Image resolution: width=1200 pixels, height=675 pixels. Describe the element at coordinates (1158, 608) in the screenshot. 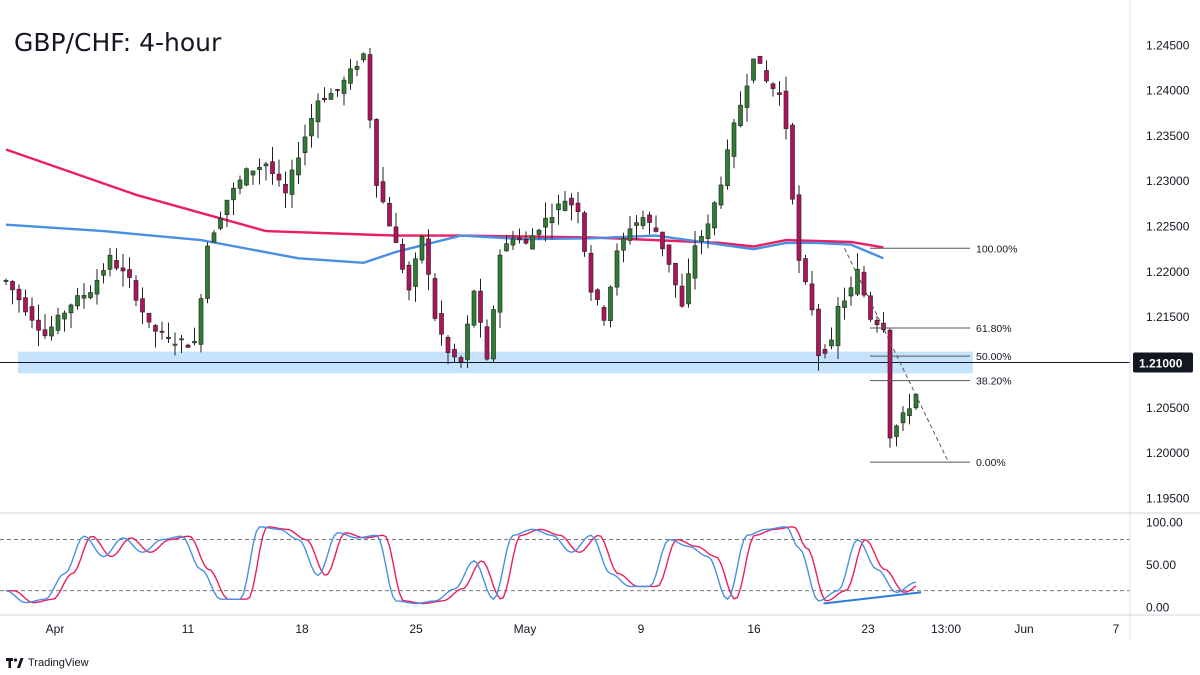

I see `oscillator-tick-label: 0.00` at that location.